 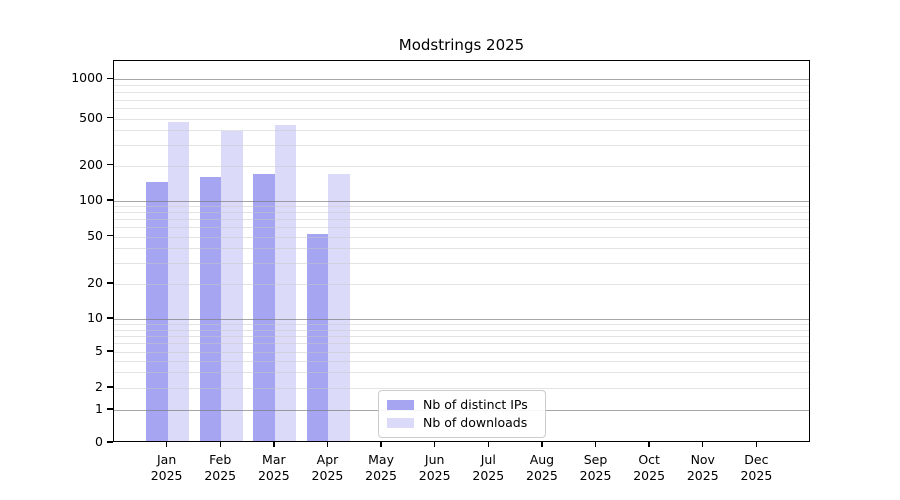 What do you see at coordinates (649, 459) in the screenshot?
I see `x-tick-month: Oct` at bounding box center [649, 459].